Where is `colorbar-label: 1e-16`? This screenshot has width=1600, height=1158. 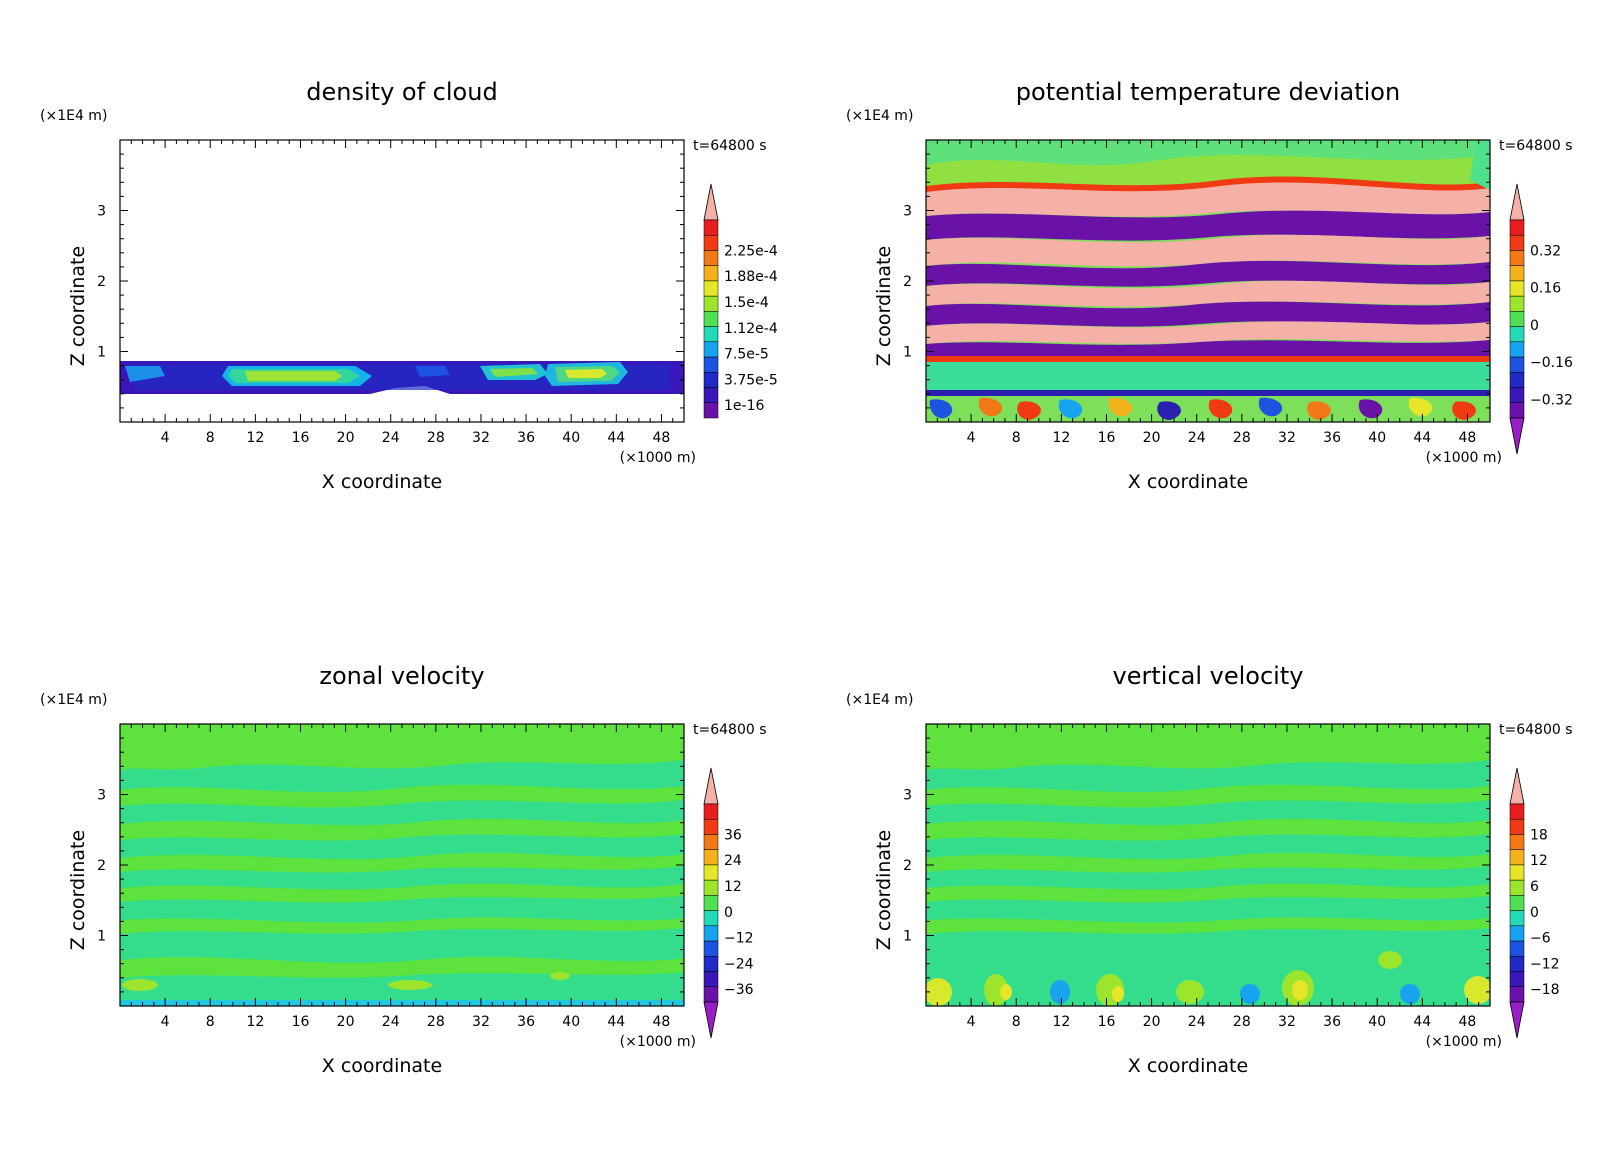 colorbar-label: 1e-16 is located at coordinates (744, 406).